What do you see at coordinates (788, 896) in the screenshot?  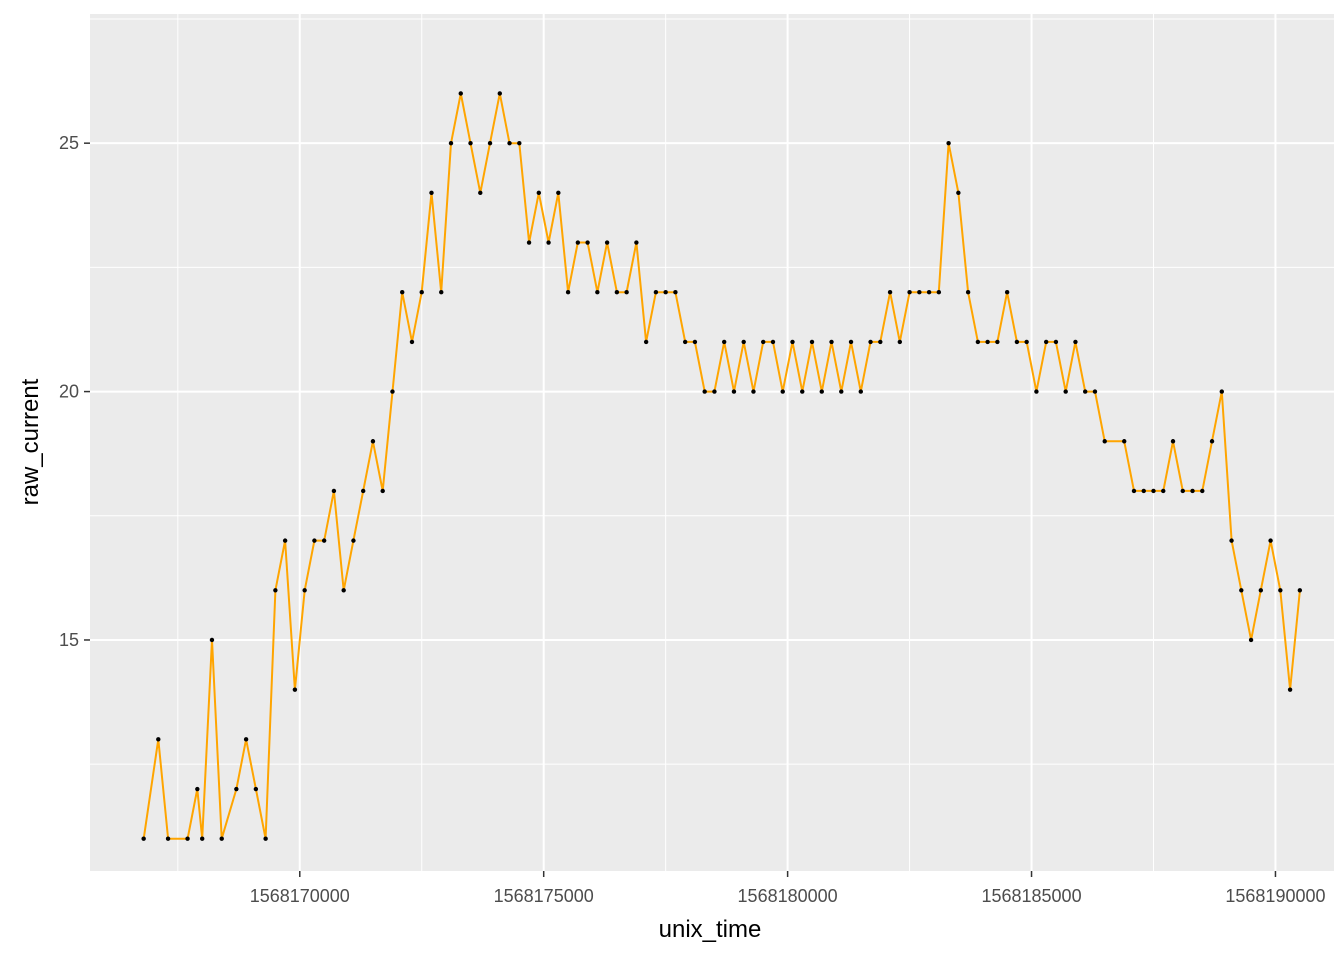 I see `x-tick-label: 1568180000` at bounding box center [788, 896].